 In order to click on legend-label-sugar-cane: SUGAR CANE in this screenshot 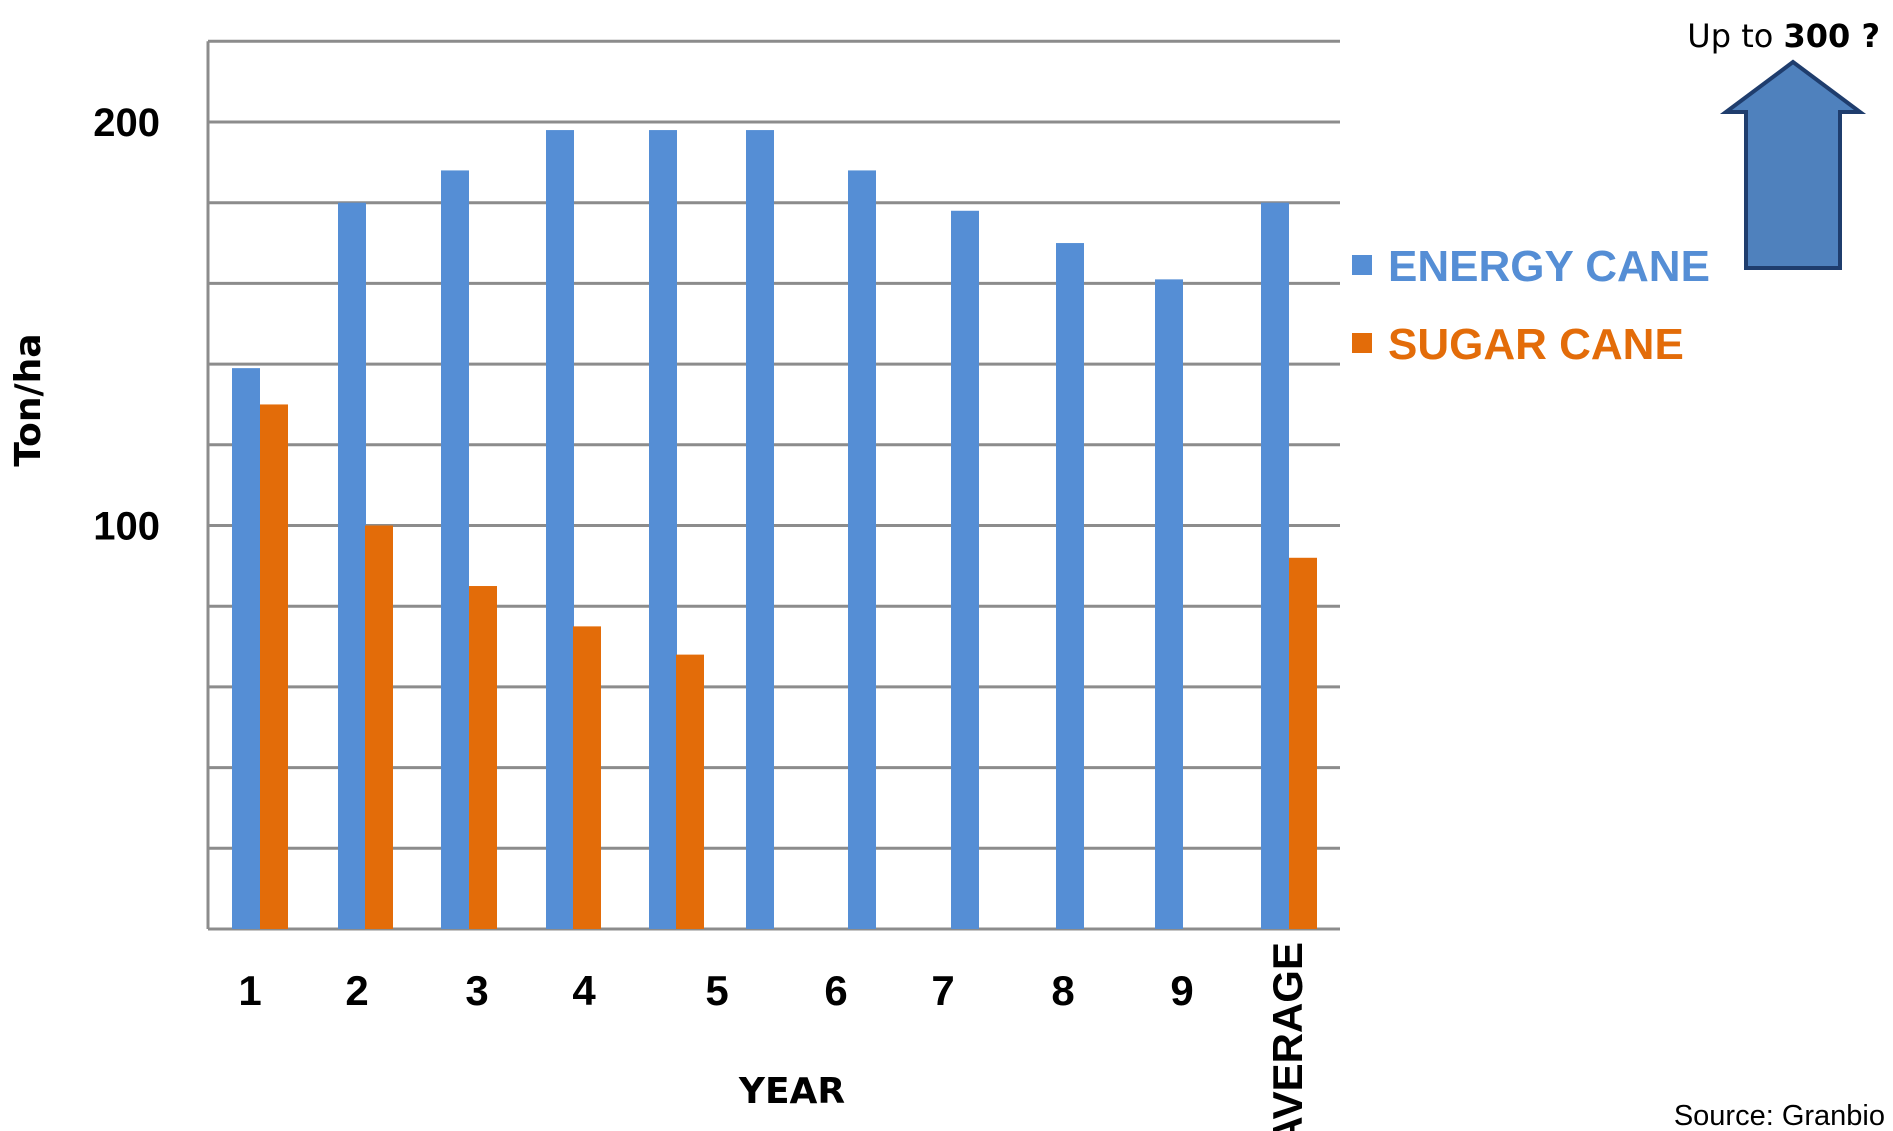, I will do `click(1536, 344)`.